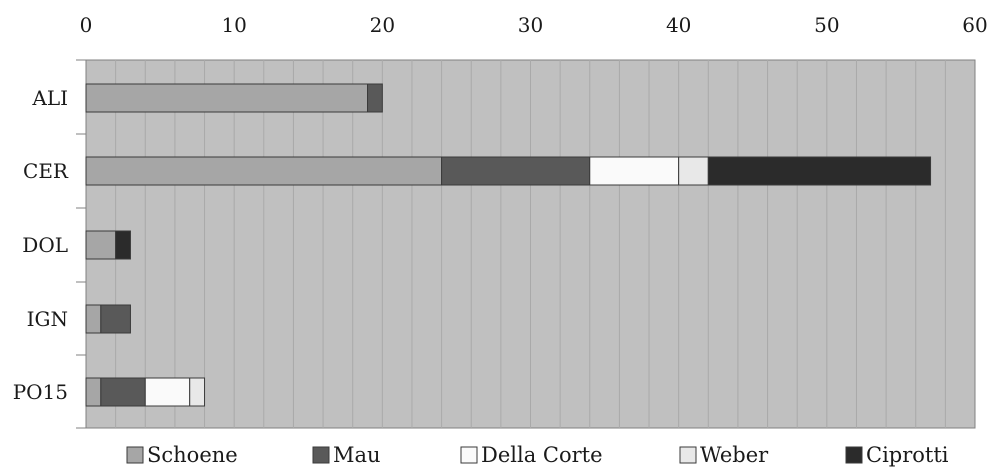  Describe the element at coordinates (233, 25) in the screenshot. I see `x-tick-label: 10` at that location.